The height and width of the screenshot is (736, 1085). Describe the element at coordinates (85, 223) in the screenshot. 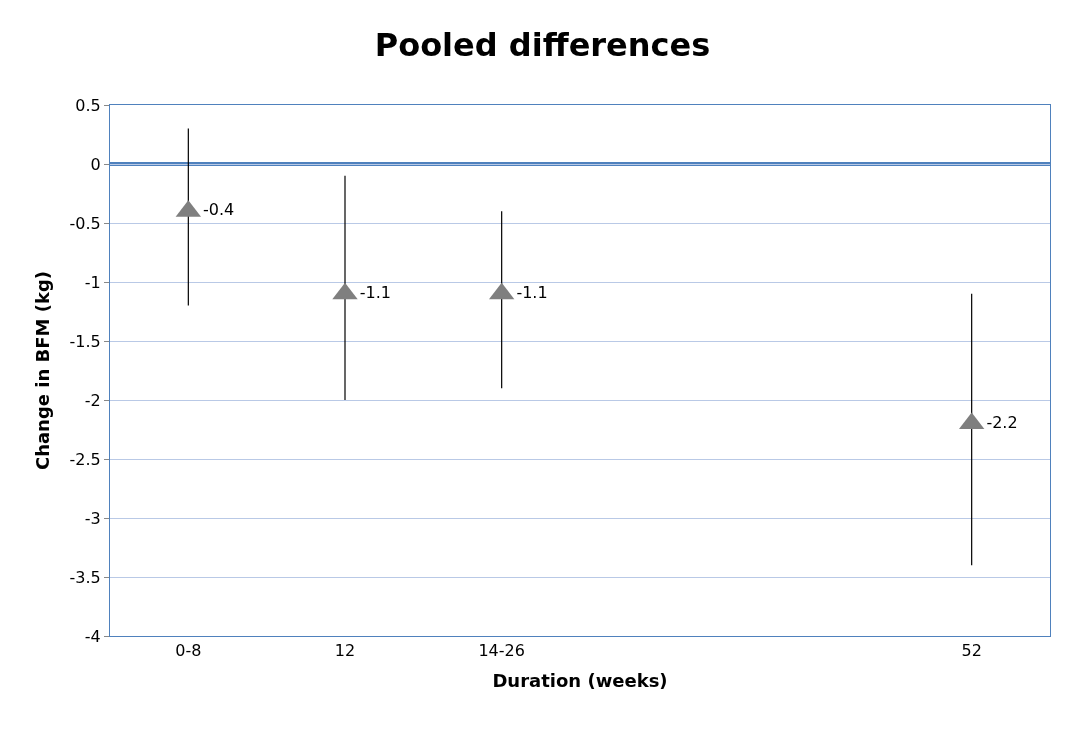

I see `y-tick-label: -0.5` at that location.